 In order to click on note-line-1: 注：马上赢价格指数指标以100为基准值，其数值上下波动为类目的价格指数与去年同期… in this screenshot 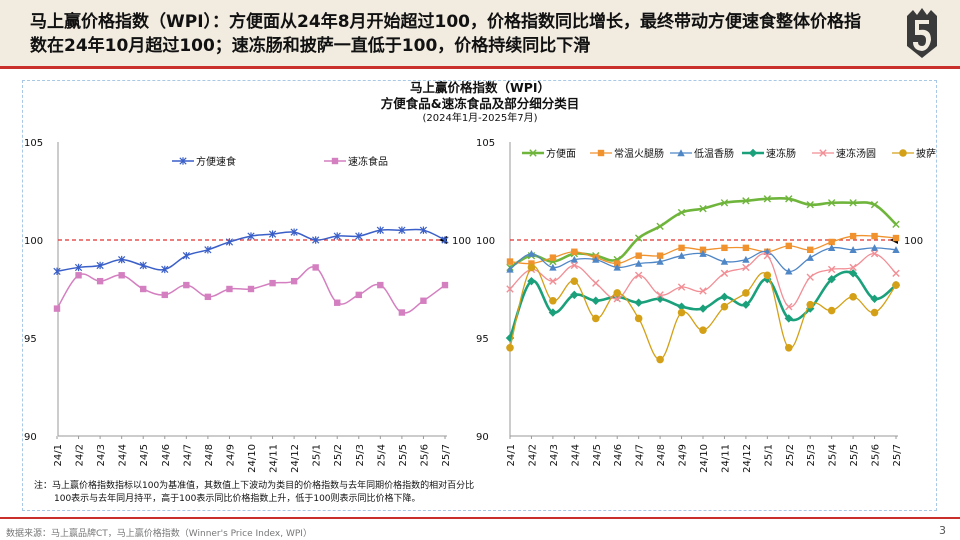, I will do `click(254, 486)`.